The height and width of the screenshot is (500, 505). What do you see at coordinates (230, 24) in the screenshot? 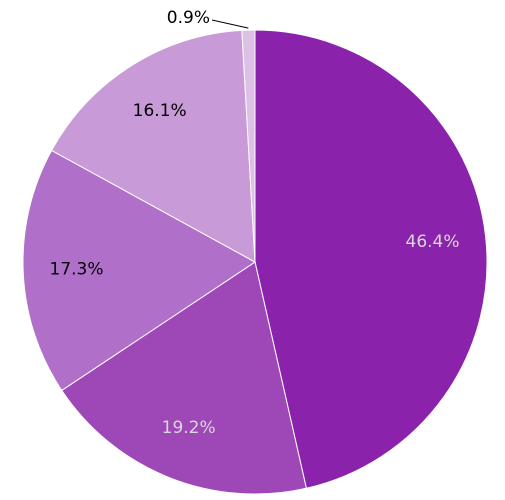
I see `leader-line` at bounding box center [230, 24].